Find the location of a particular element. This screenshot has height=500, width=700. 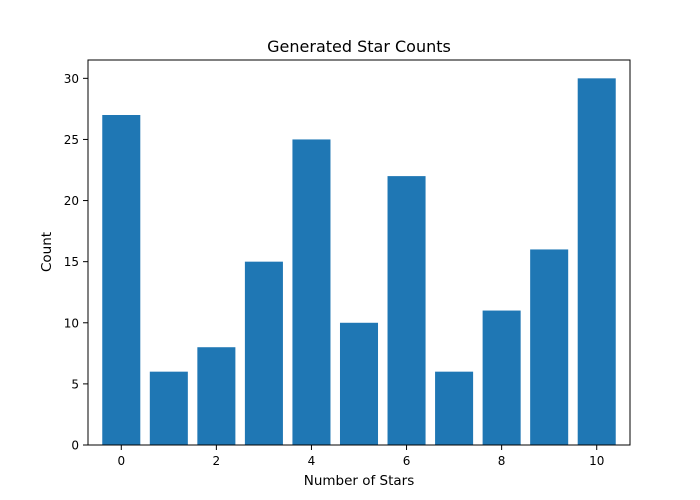

y-tick-label-15: 15 is located at coordinates (71, 262).